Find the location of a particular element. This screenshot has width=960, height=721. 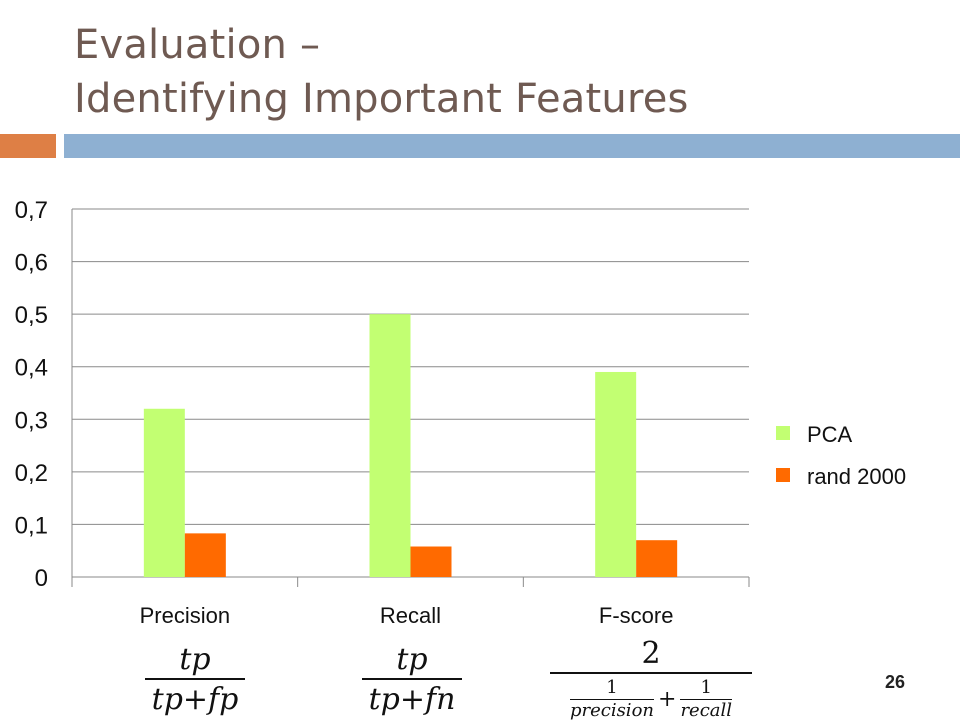

legend-label: rand 2000 is located at coordinates (856, 476).